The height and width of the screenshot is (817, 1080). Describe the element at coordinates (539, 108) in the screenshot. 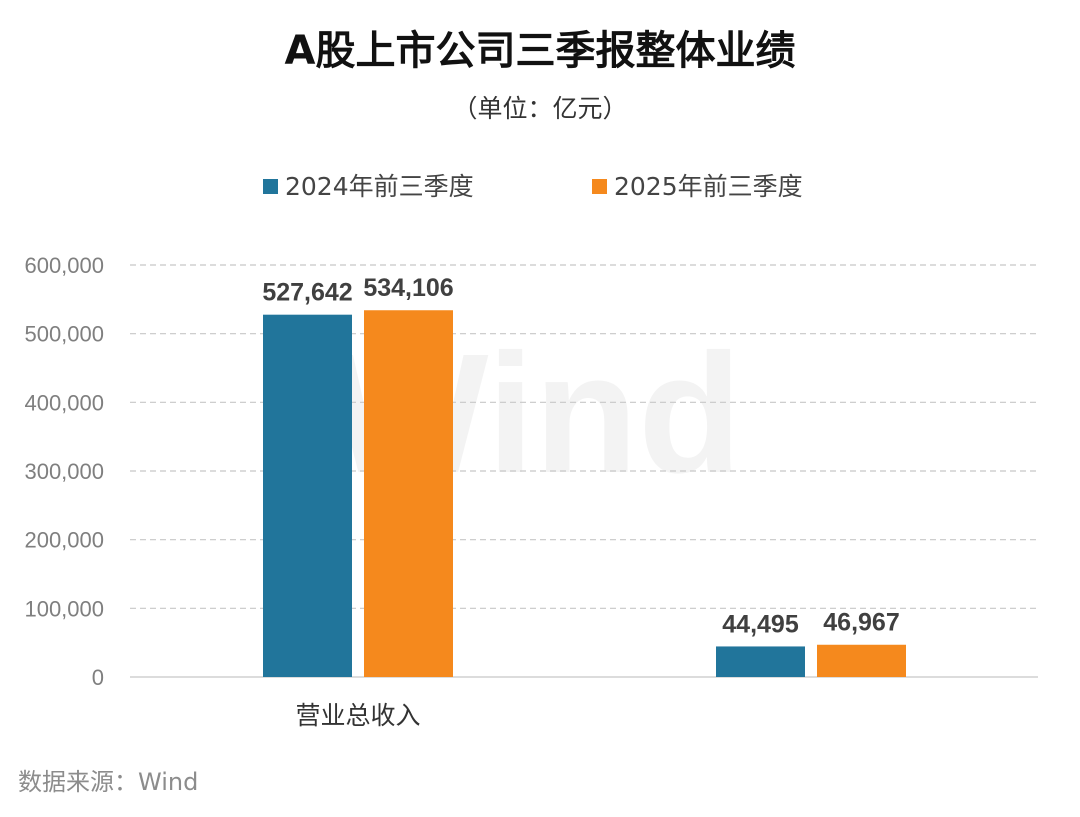

I see `chart-subtitle: （单位：亿元）` at that location.